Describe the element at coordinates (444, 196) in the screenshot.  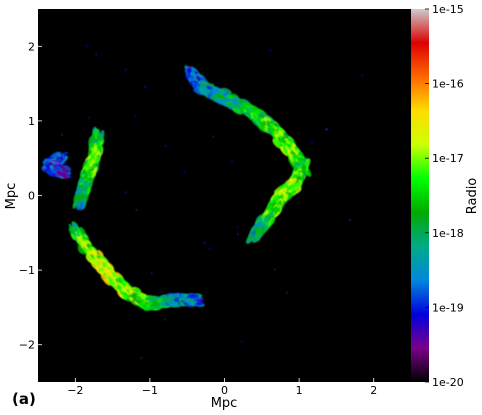
I see `colorbar-ticks: 1e-20 1e-19 1e-18 1e-17 1e-16 1e-15` at that location.